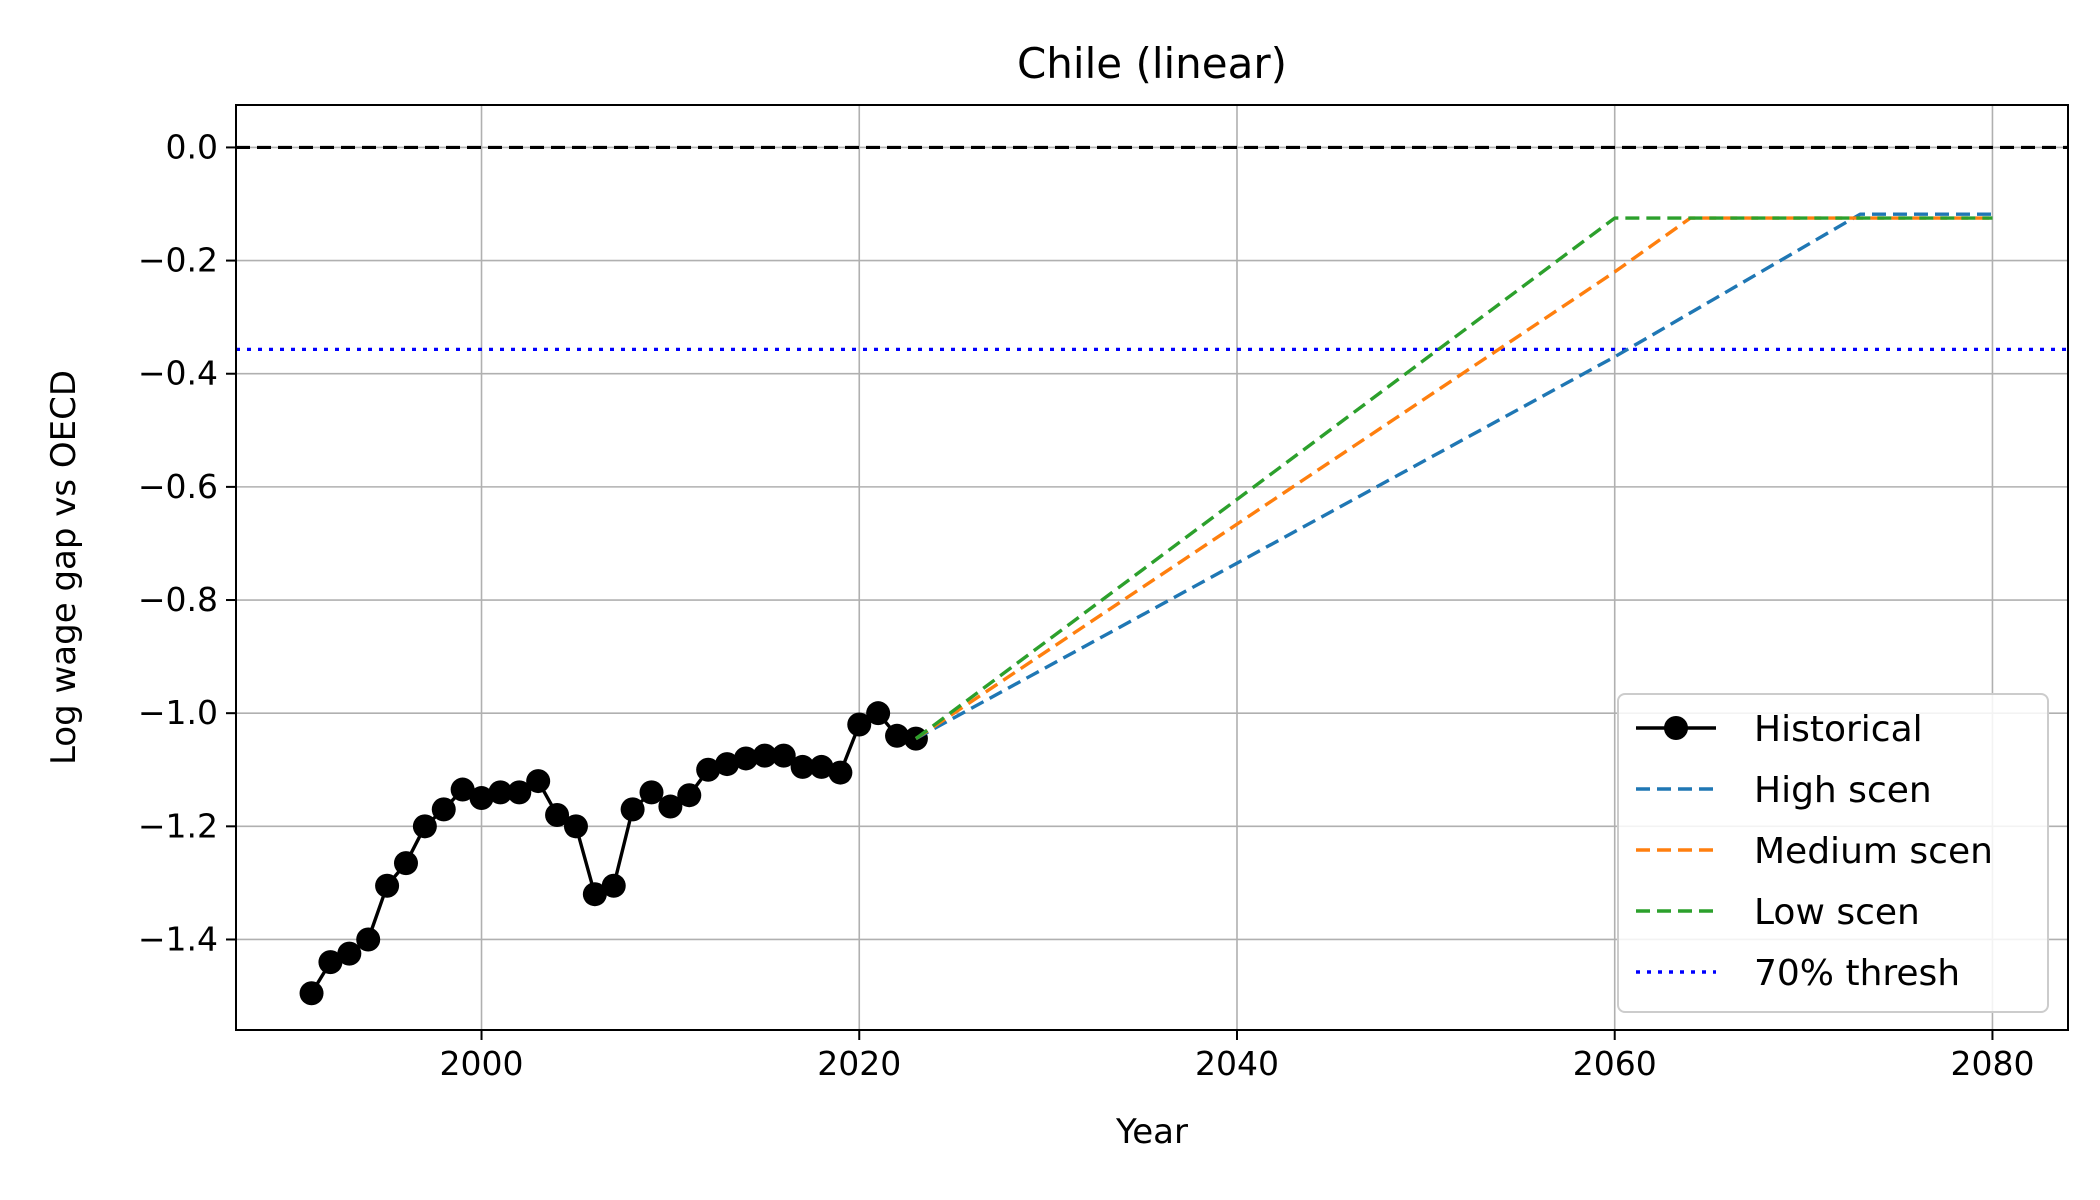 The height and width of the screenshot is (1200, 2100). What do you see at coordinates (178, 373) in the screenshot?
I see `y-tick-label: −0.4` at bounding box center [178, 373].